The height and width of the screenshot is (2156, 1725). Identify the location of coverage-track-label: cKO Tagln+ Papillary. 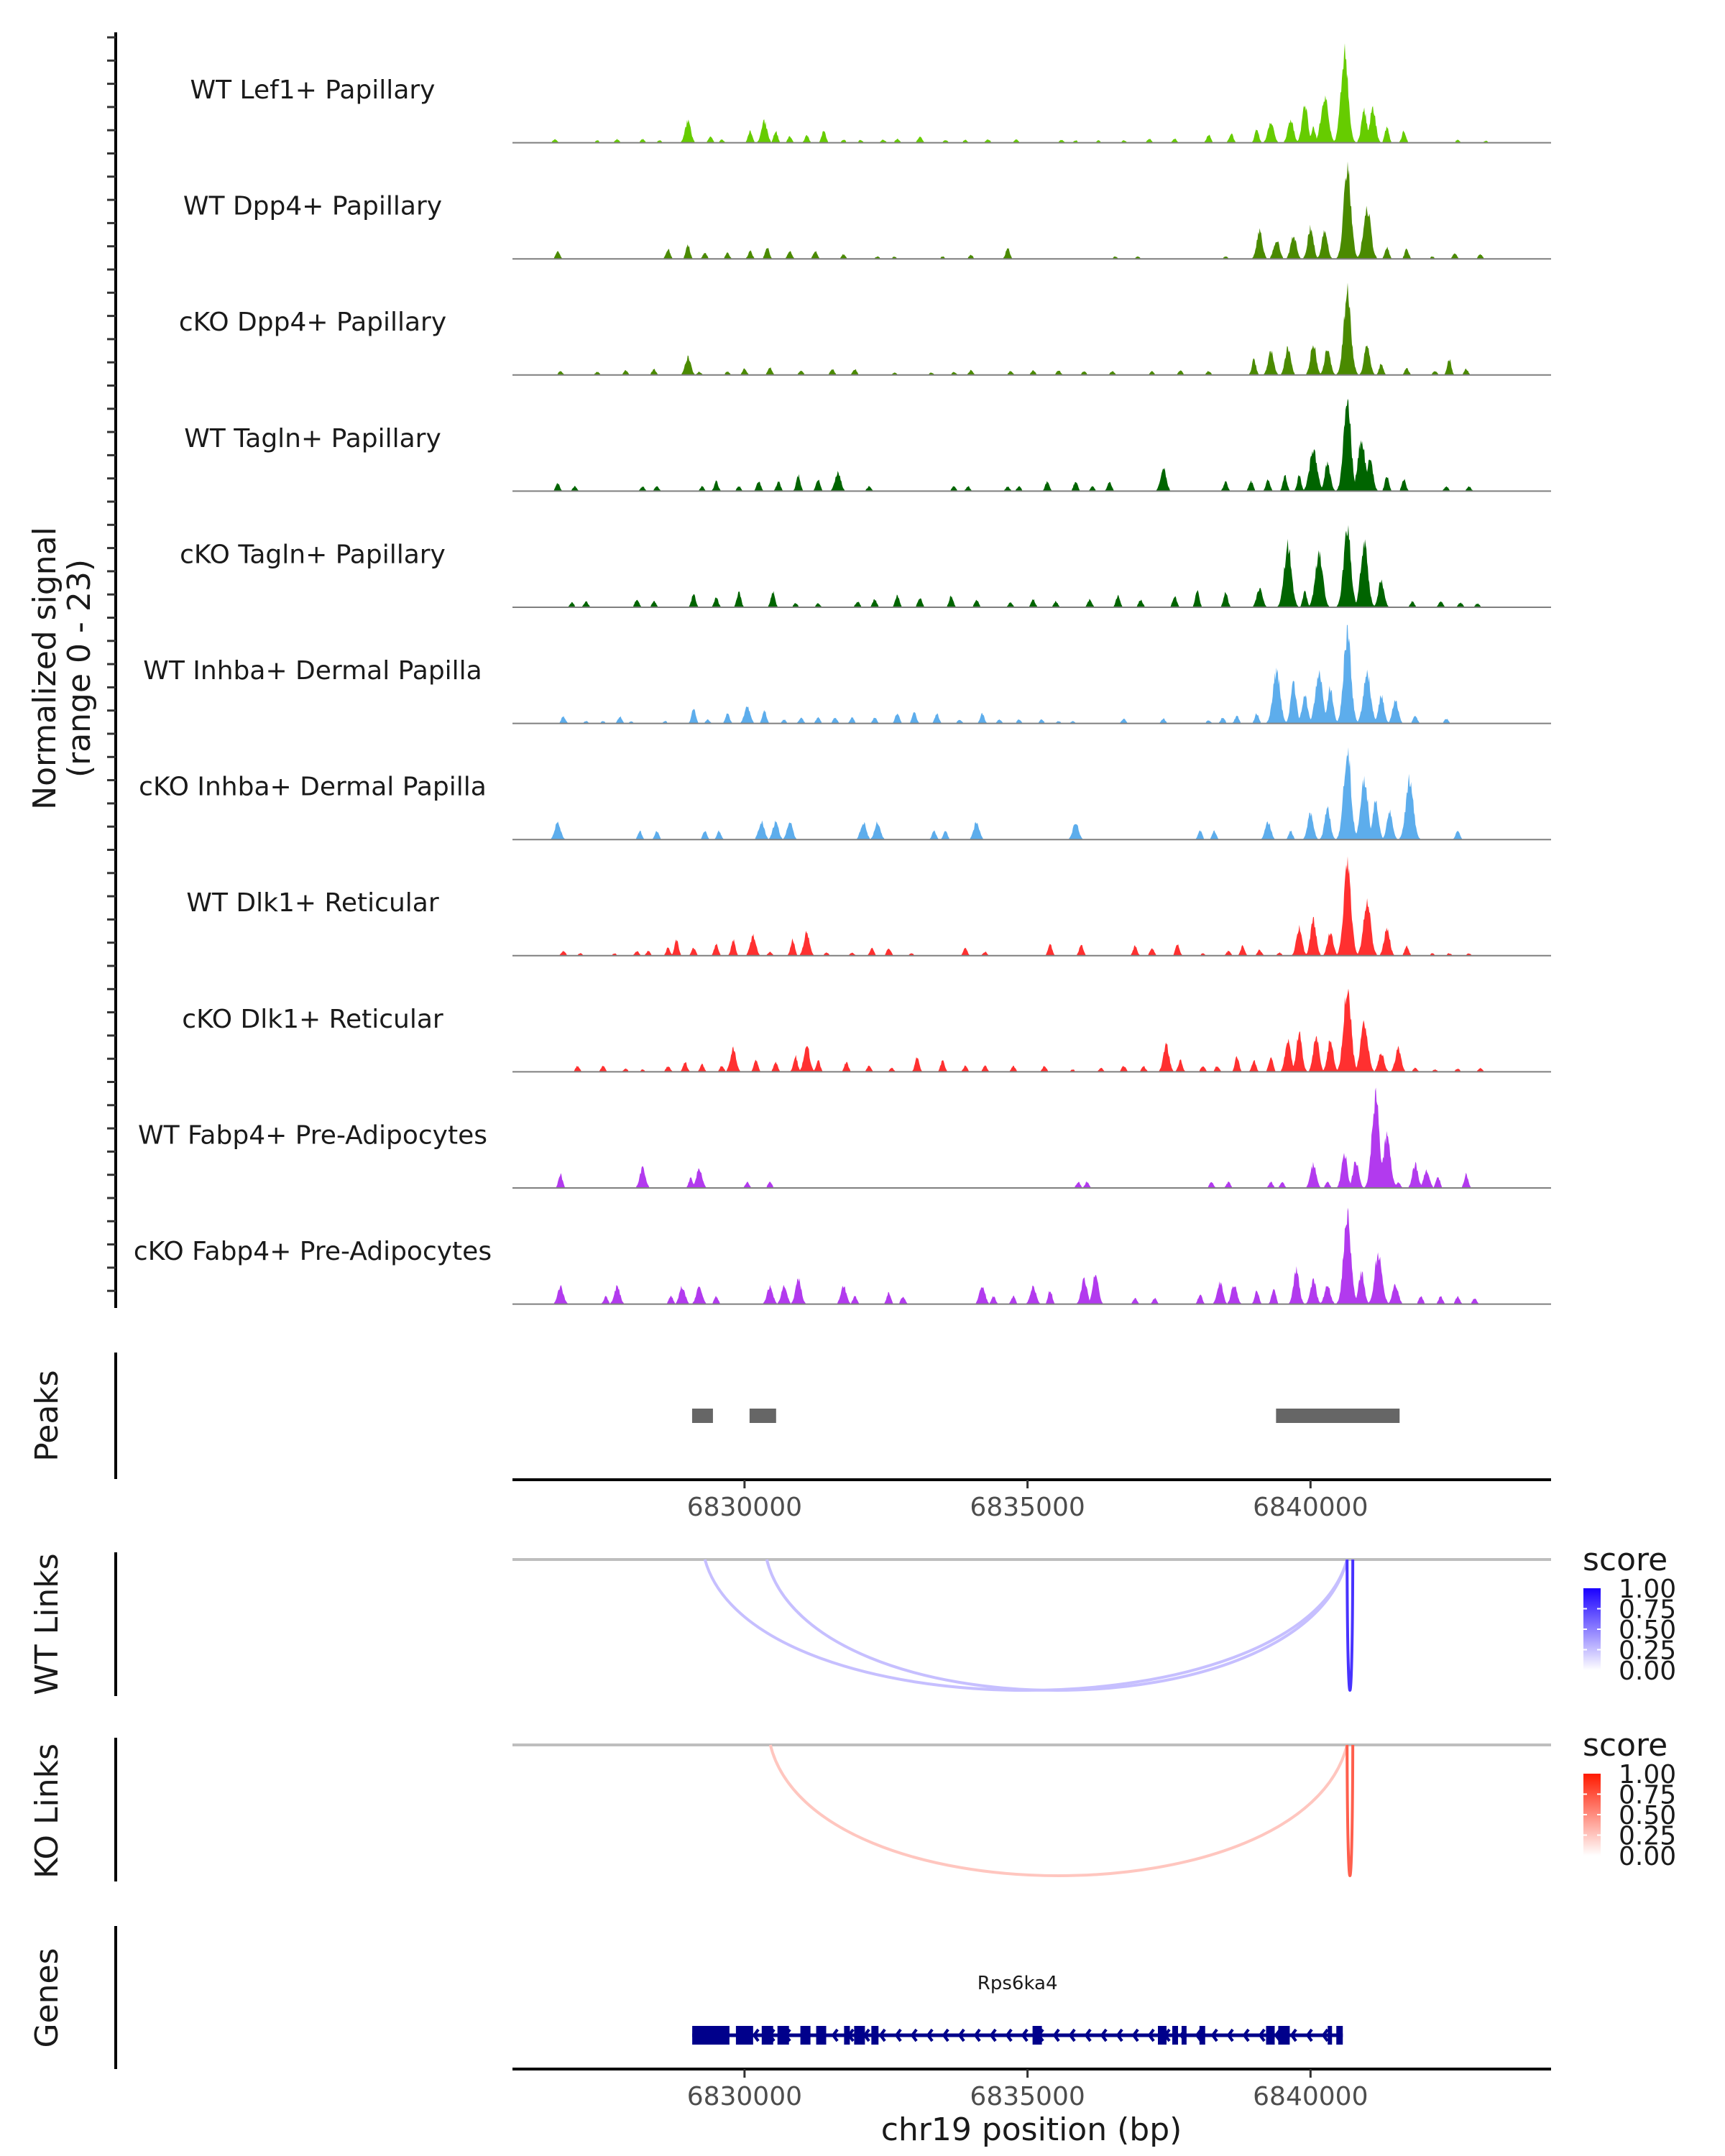
(313, 555).